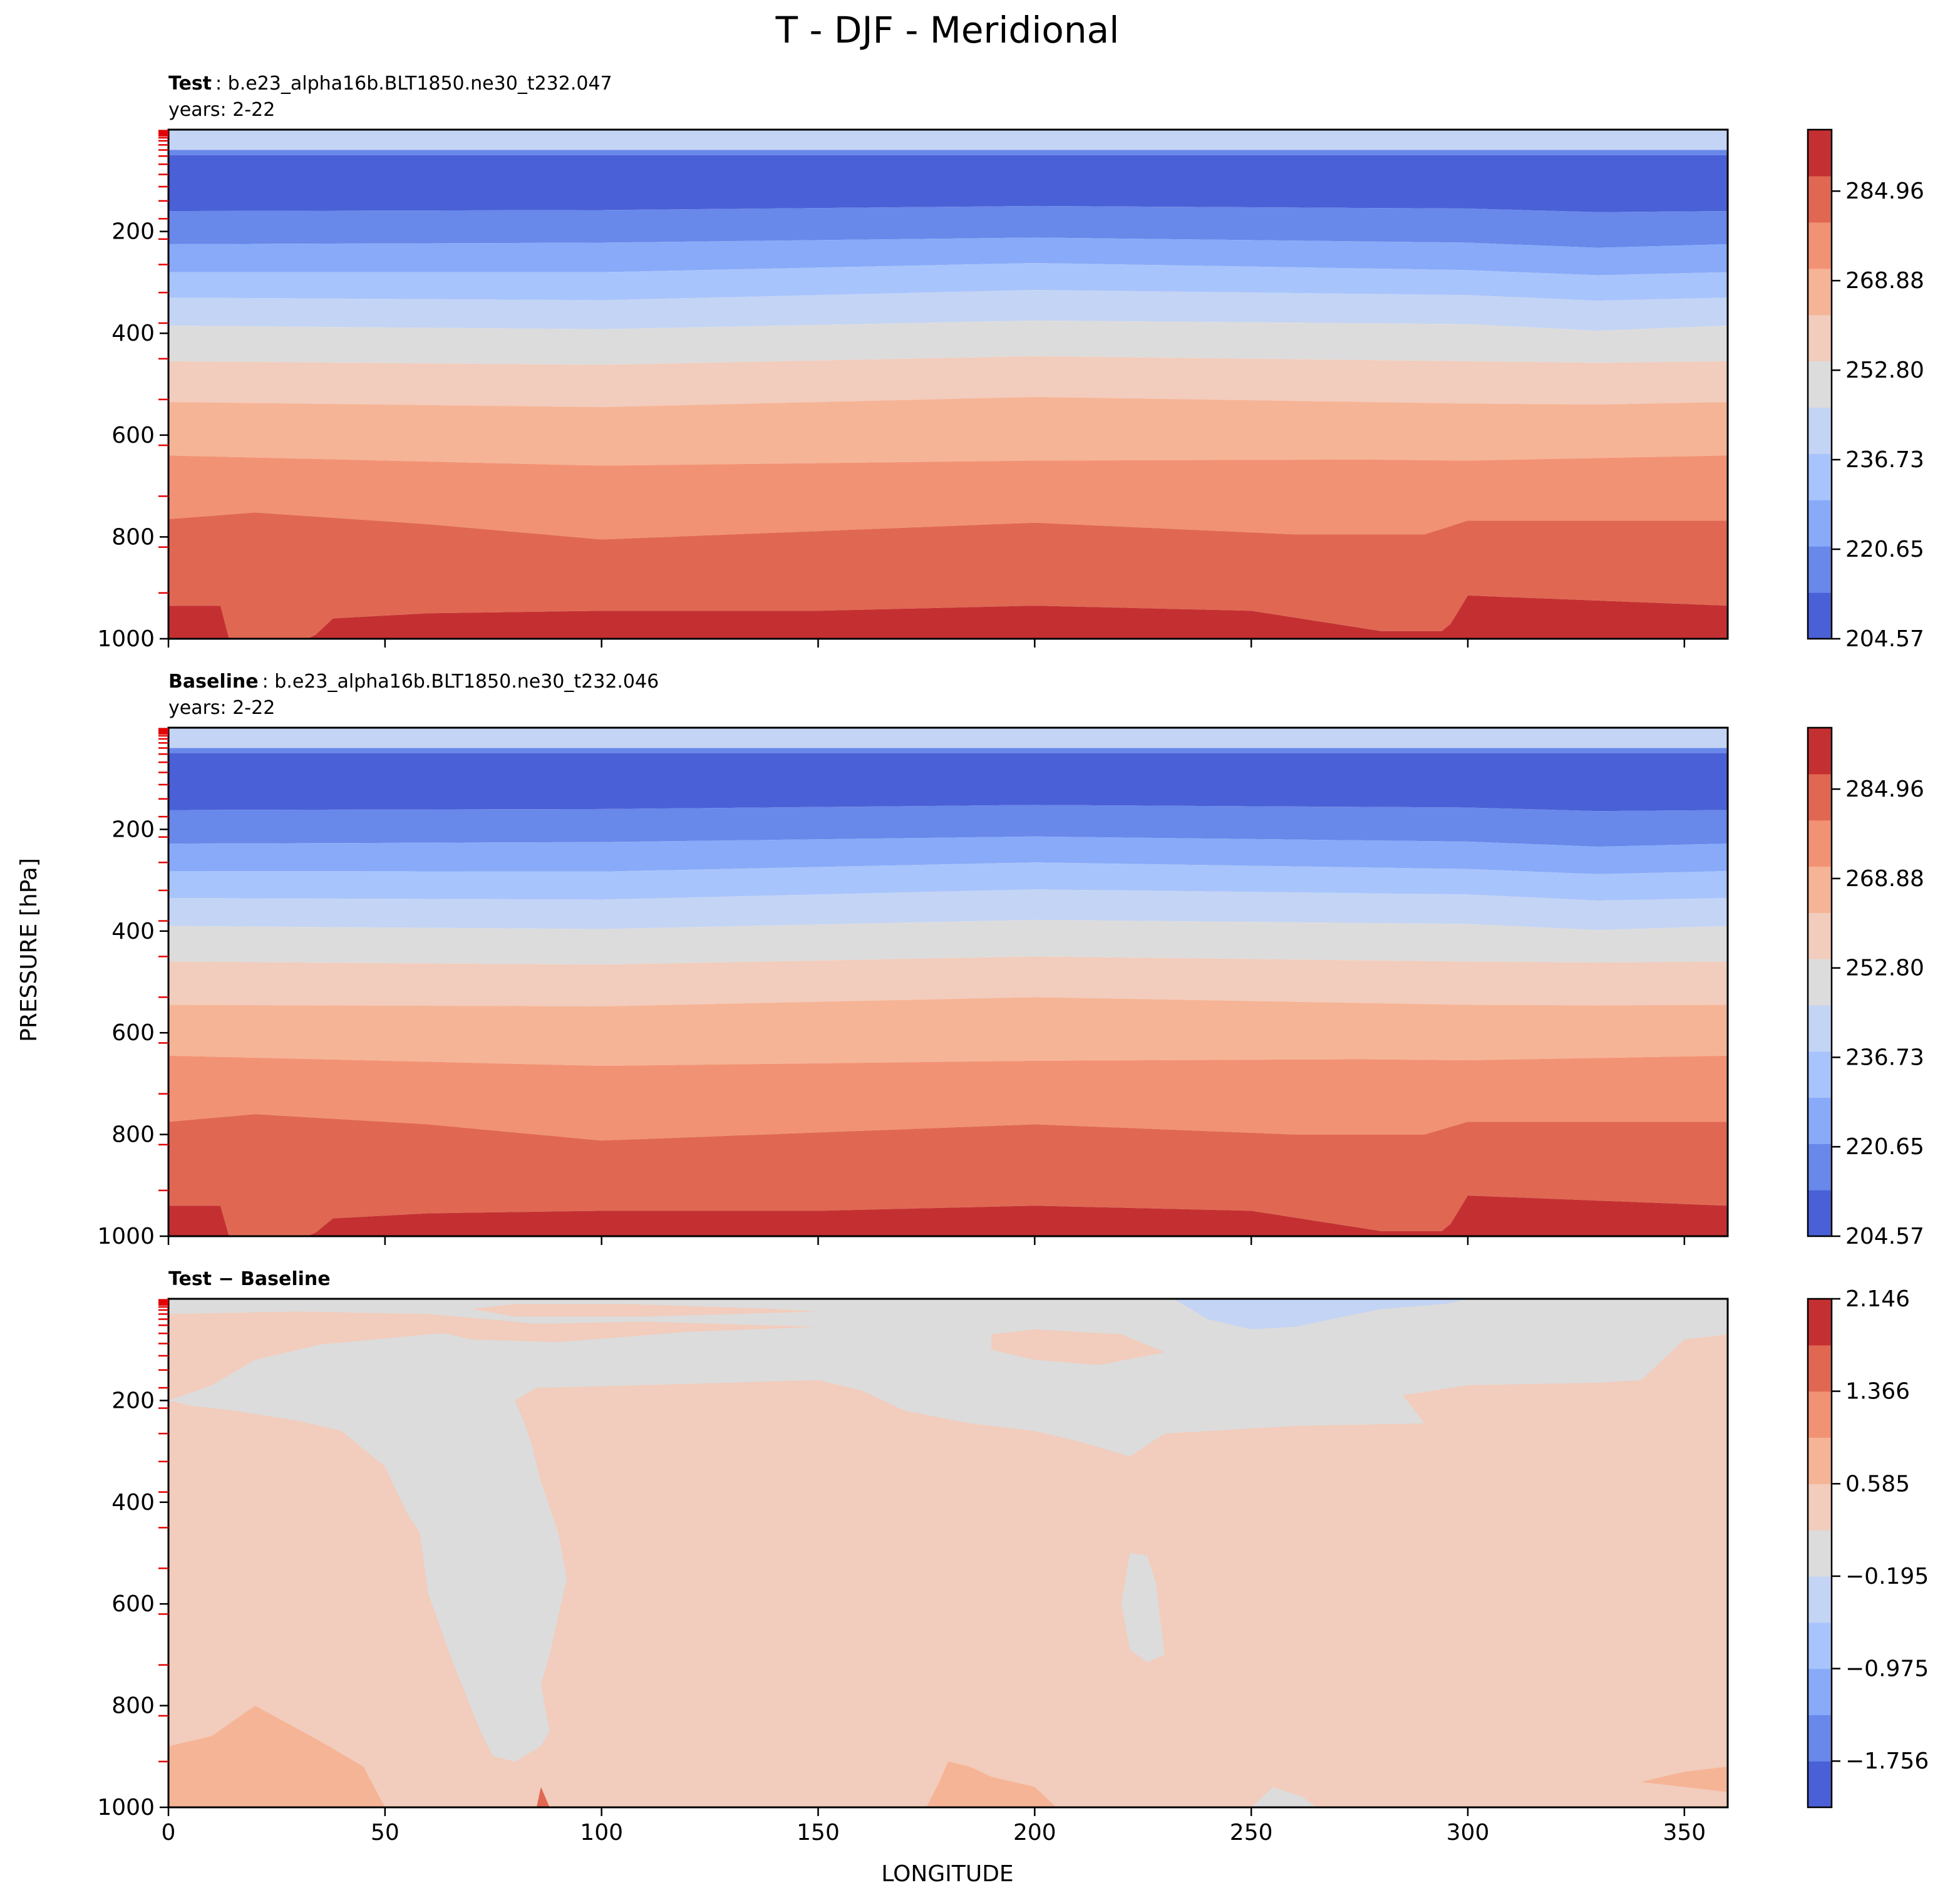  What do you see at coordinates (133, 1502) in the screenshot?
I see `y-tick-label: 400` at bounding box center [133, 1502].